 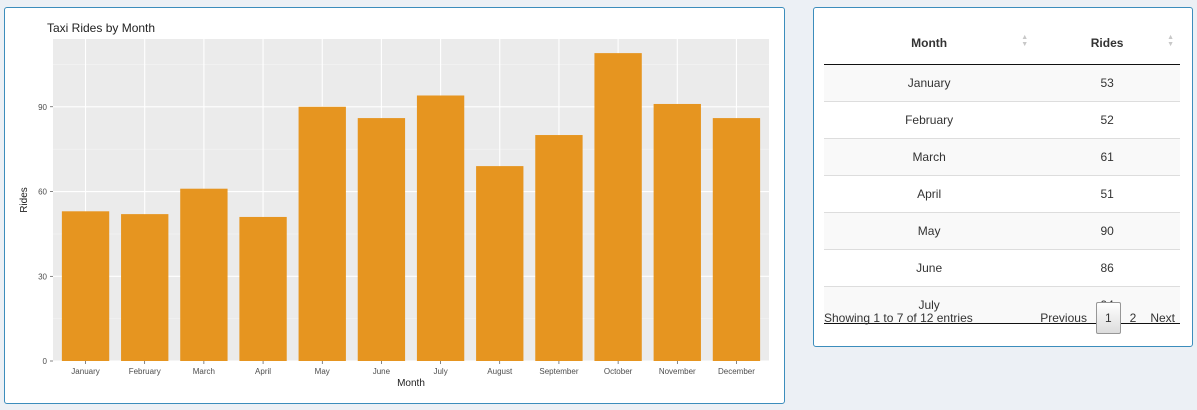 I want to click on y-tick-label: 90, so click(x=42, y=107).